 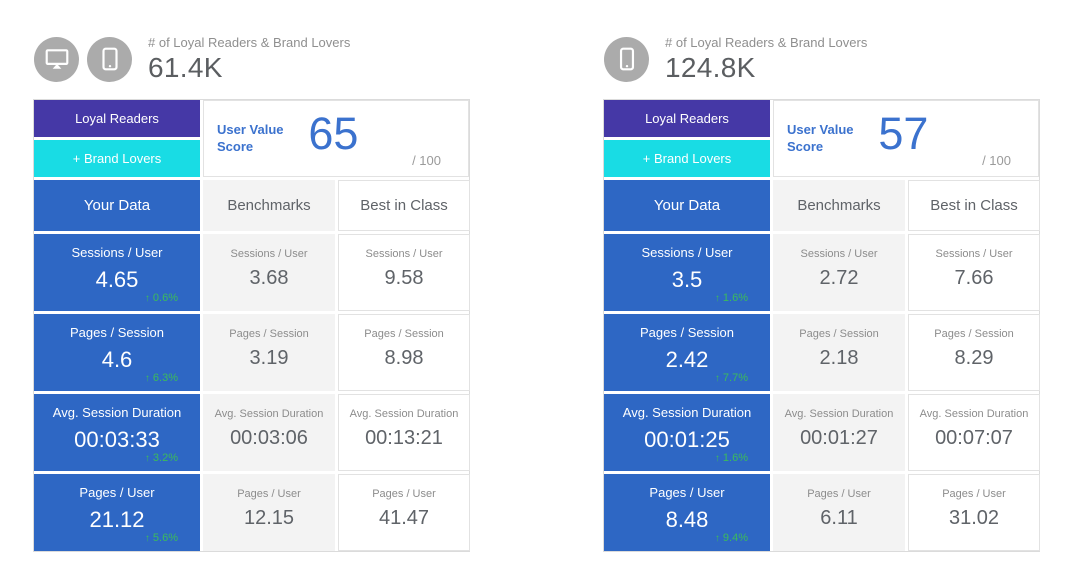 What do you see at coordinates (117, 279) in the screenshot?
I see `metric-value: 4.65` at bounding box center [117, 279].